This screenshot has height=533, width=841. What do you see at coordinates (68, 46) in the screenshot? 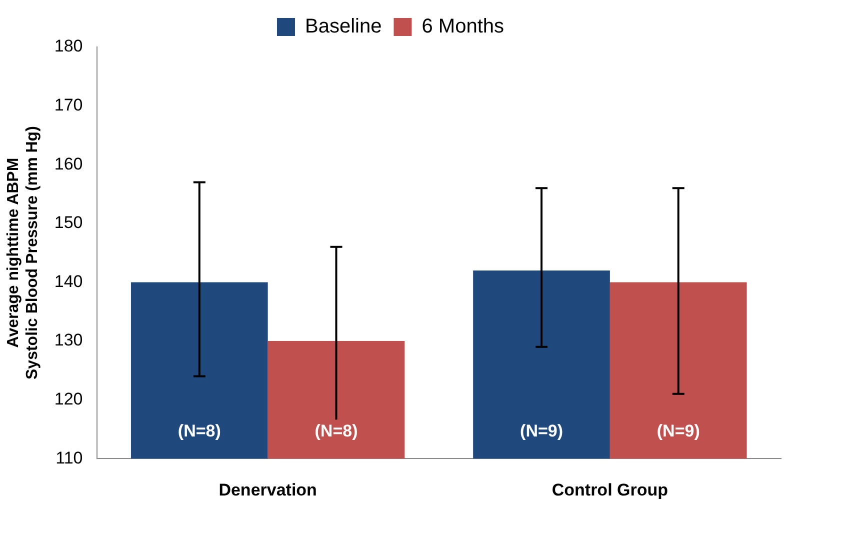
I see `y-tick-label: 180` at bounding box center [68, 46].